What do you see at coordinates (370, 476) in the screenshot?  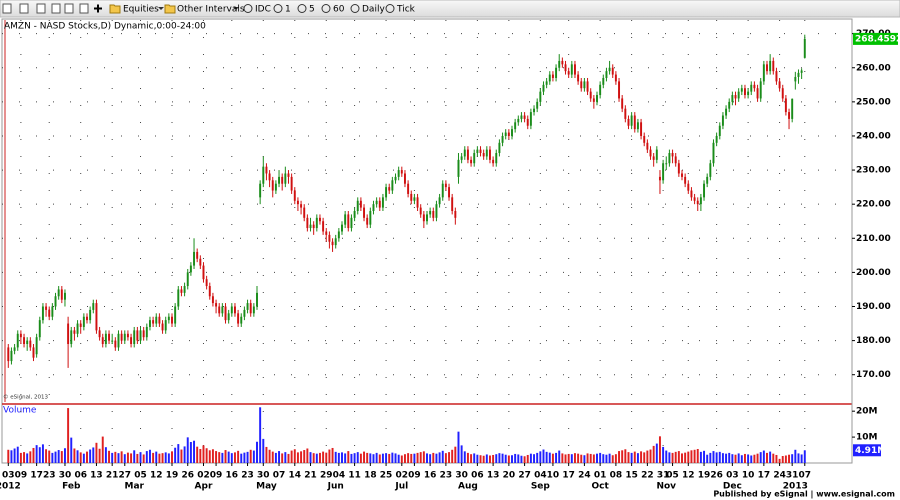 I see `x-tick-label: 18` at bounding box center [370, 476].